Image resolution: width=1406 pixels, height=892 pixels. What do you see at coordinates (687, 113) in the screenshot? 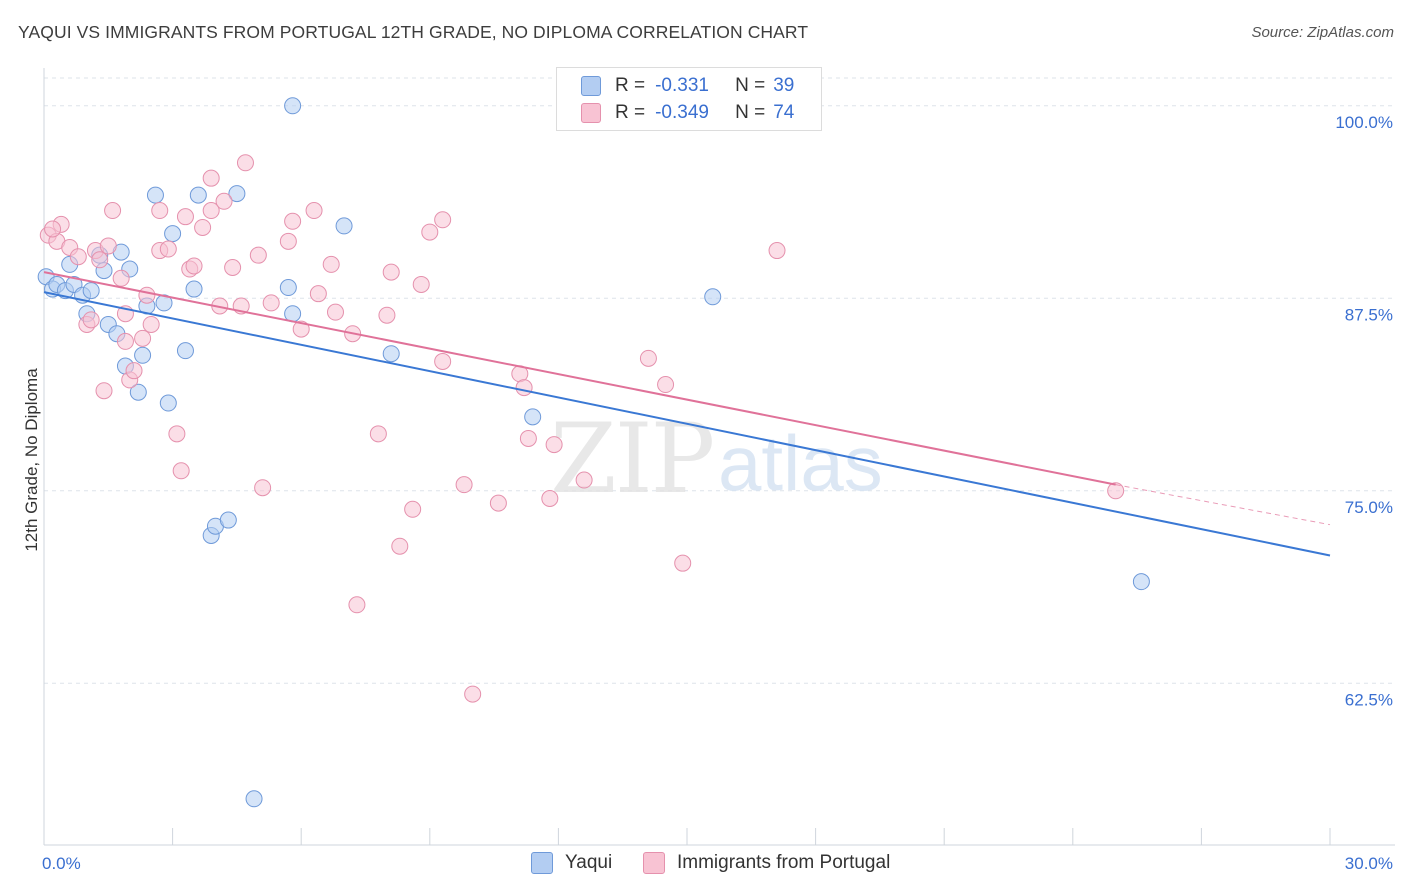
I see `legend-row-portugal: R = -0.349 N = 74` at bounding box center [687, 113].